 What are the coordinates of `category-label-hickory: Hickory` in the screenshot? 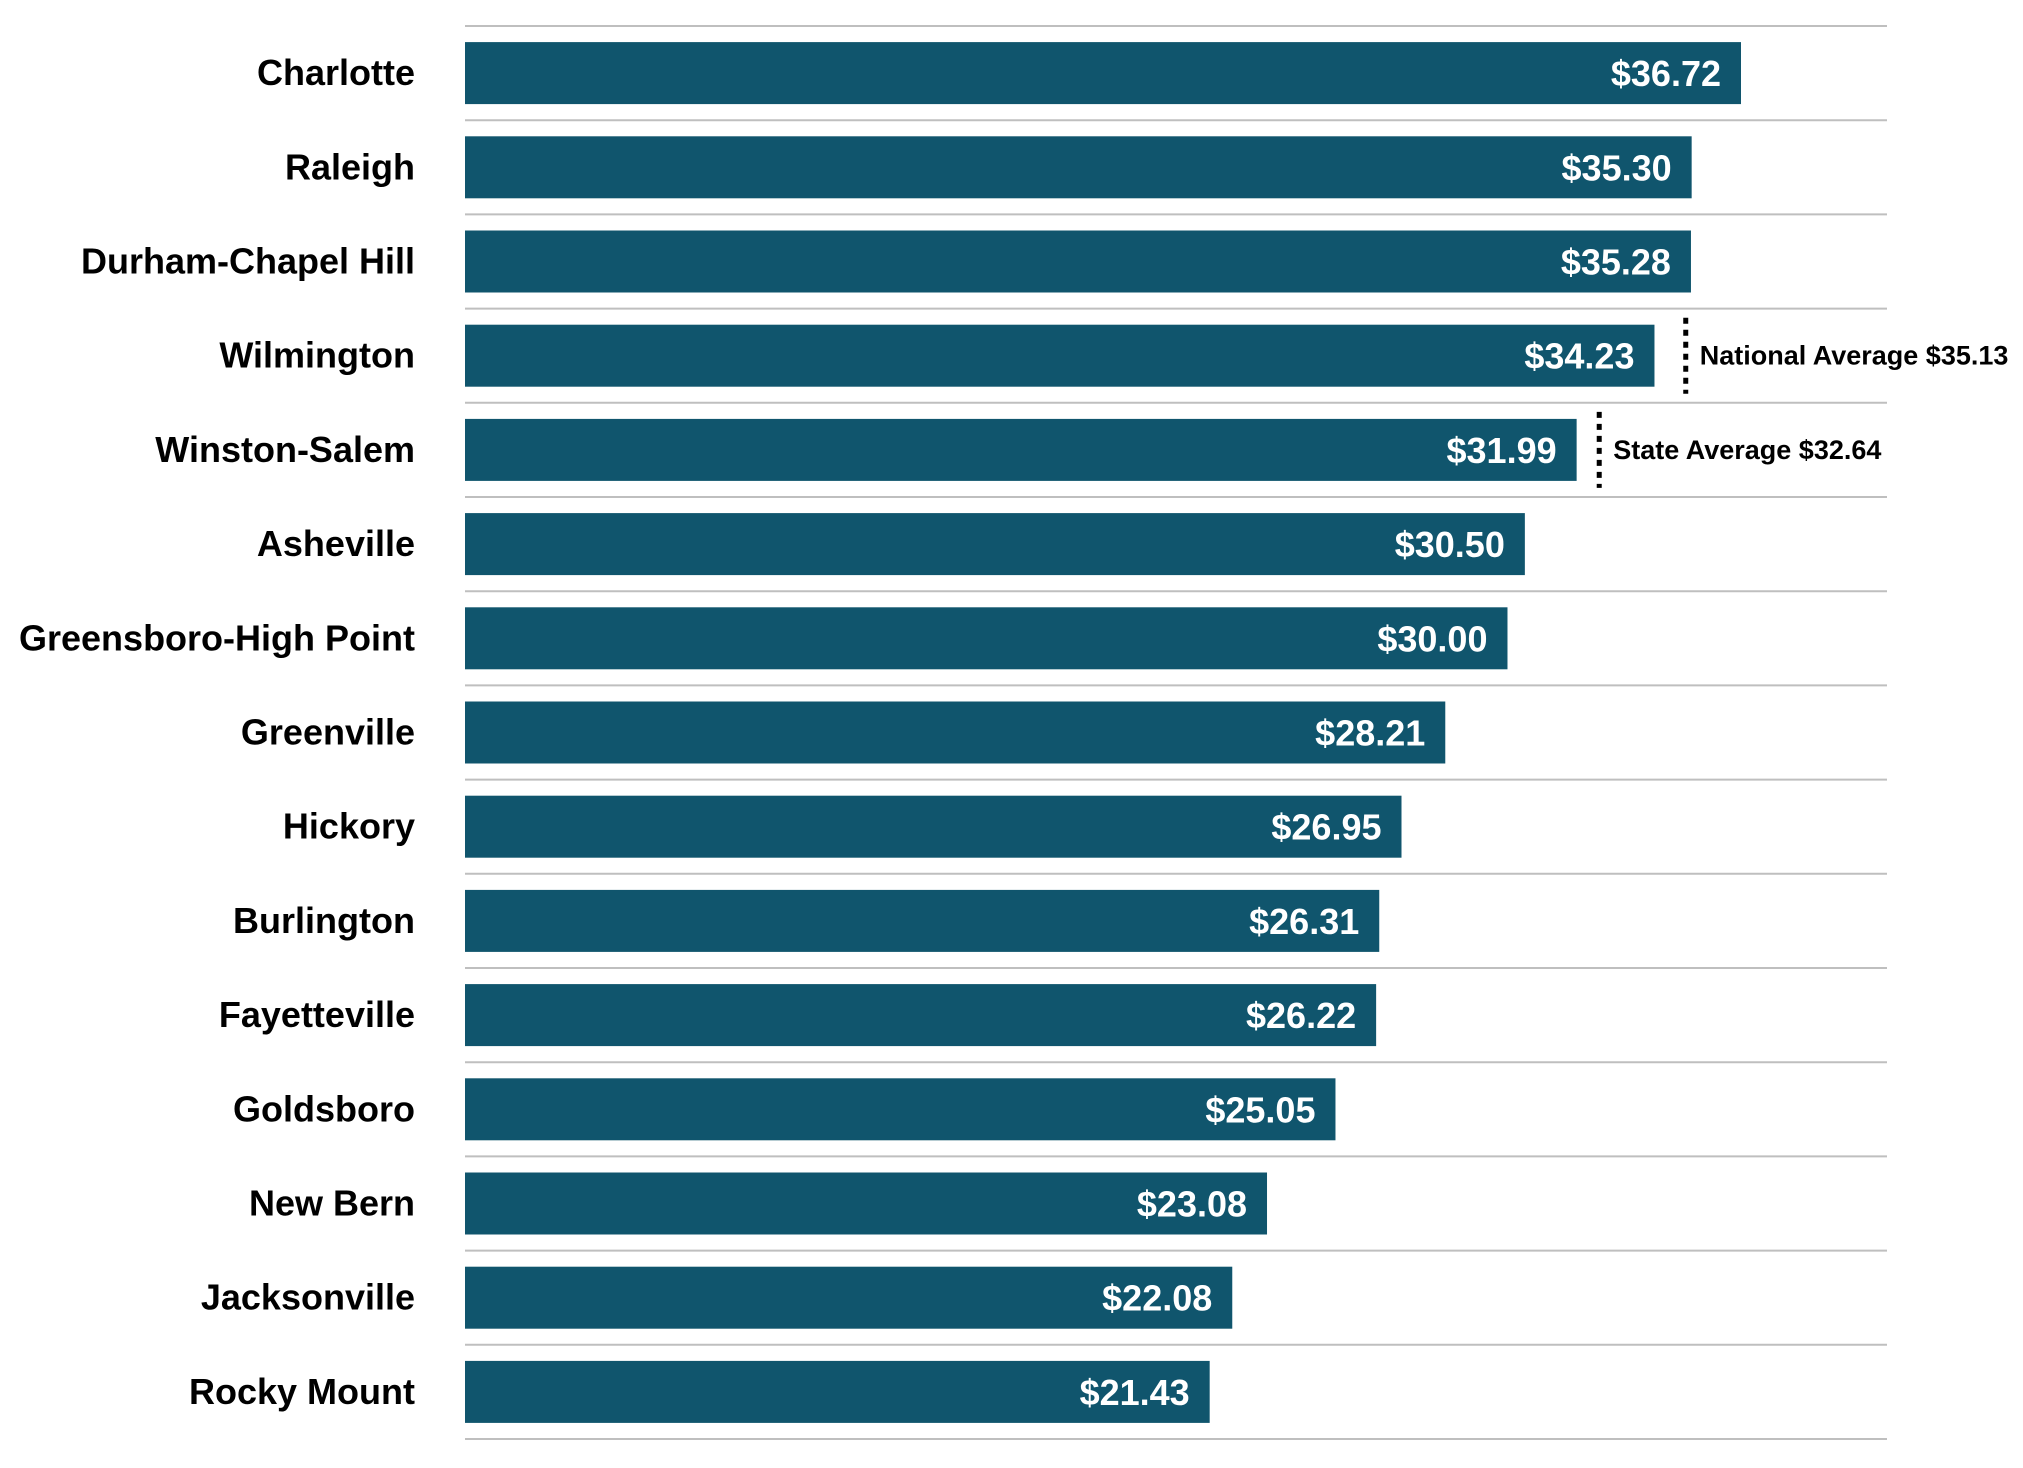 It's located at (349, 826).